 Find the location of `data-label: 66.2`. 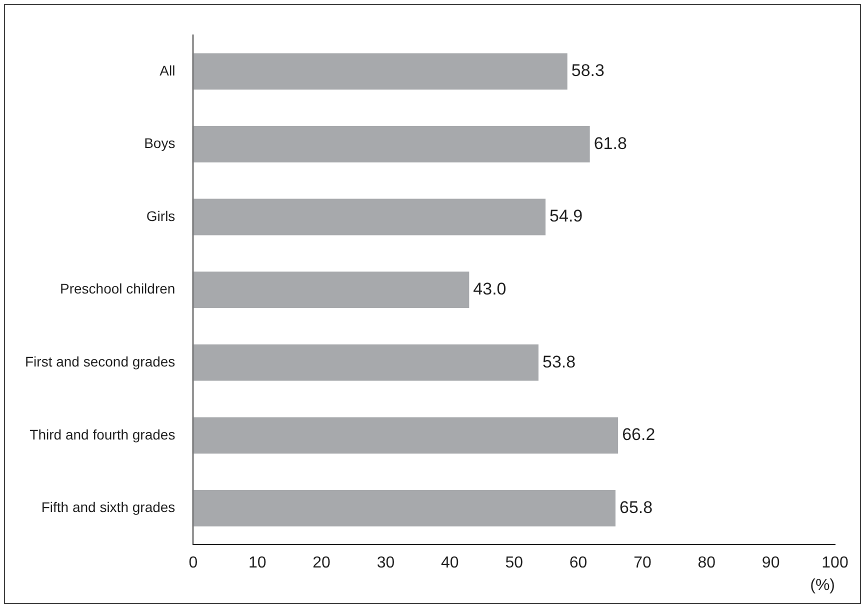

data-label: 66.2 is located at coordinates (639, 434).